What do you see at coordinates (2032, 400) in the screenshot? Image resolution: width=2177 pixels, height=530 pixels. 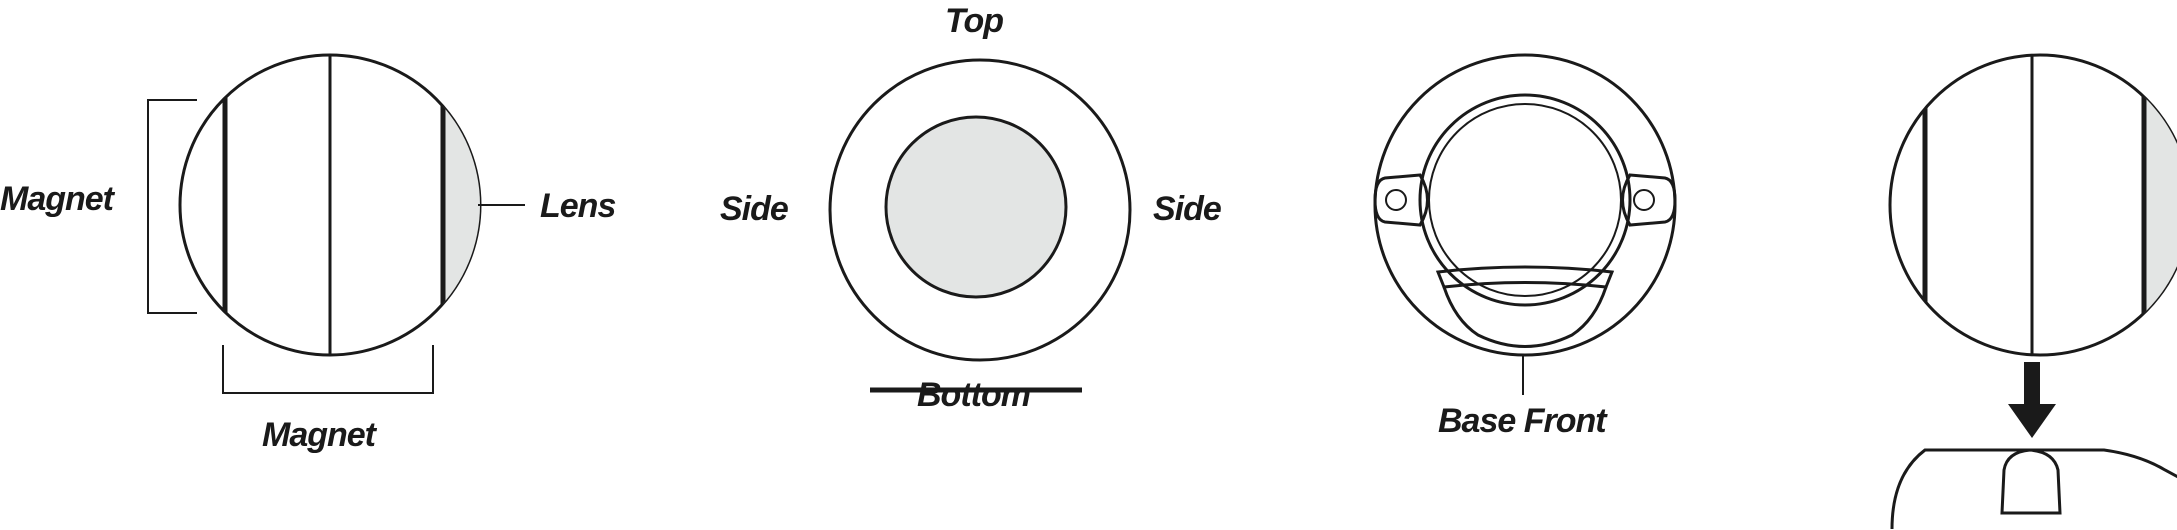 I see `arrow-down-icon` at bounding box center [2032, 400].